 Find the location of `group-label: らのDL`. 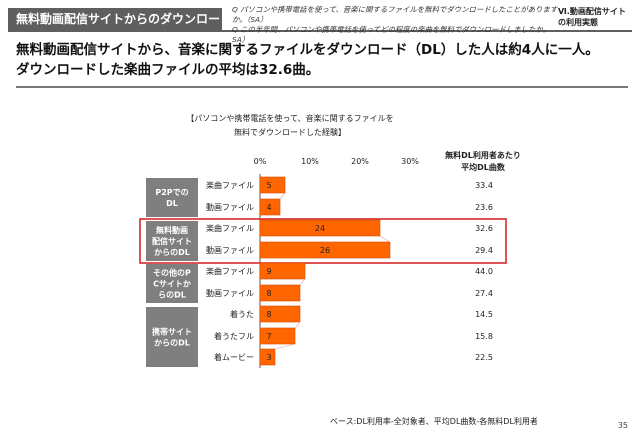

group-label: らのDL is located at coordinates (172, 295).